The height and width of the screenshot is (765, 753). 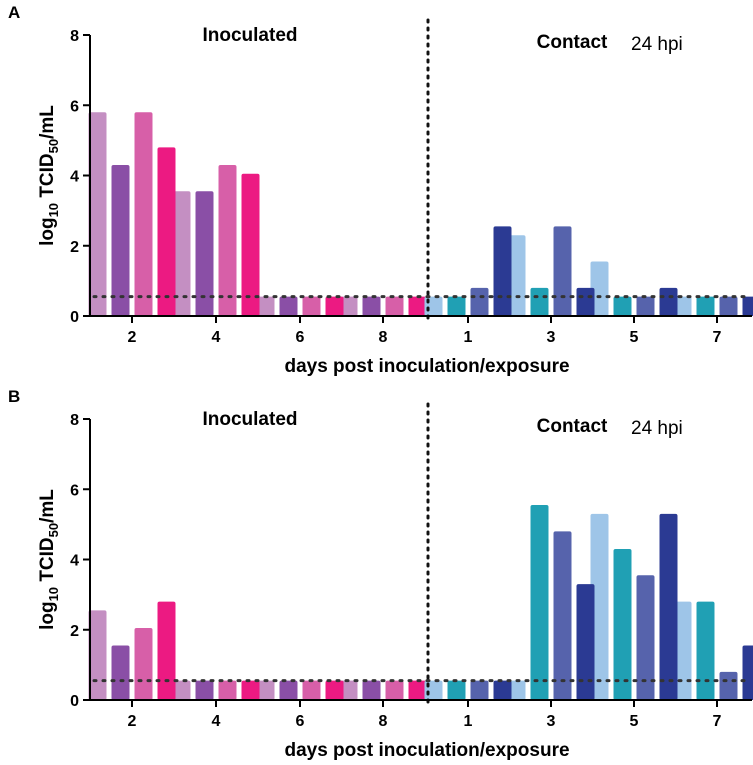 I want to click on panel-letter: A, so click(x=14, y=12).